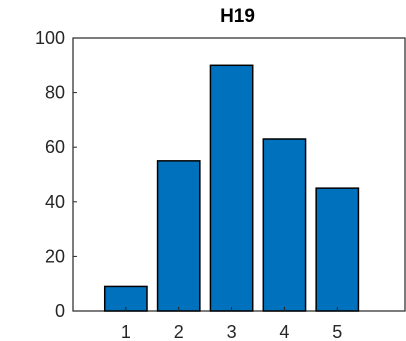 This screenshot has height=341, width=406. What do you see at coordinates (179, 331) in the screenshot?
I see `x-tick-label: 2` at bounding box center [179, 331].